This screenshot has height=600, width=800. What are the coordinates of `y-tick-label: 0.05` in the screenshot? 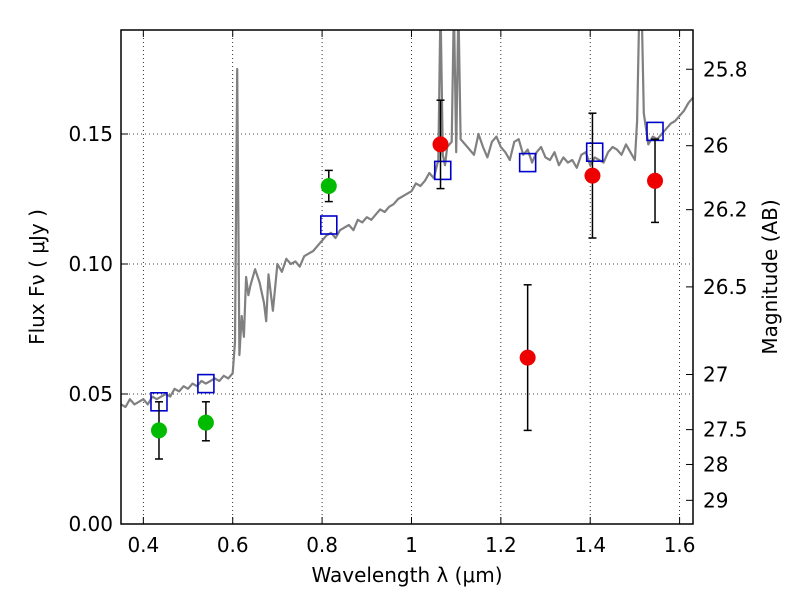 It's located at (90, 394).